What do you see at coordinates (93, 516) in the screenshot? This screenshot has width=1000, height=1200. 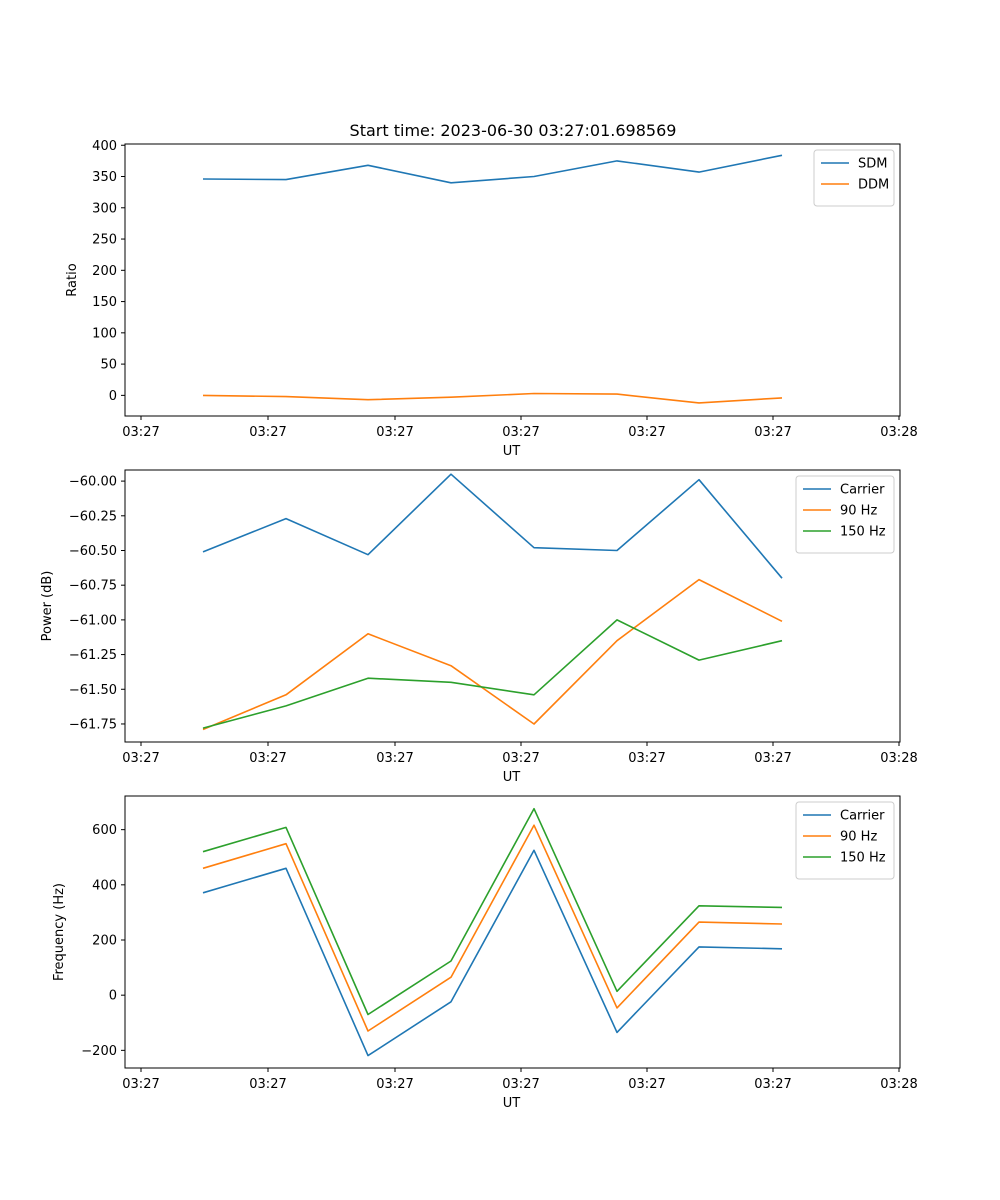 I see `y-tick-label: −60.25` at bounding box center [93, 516].